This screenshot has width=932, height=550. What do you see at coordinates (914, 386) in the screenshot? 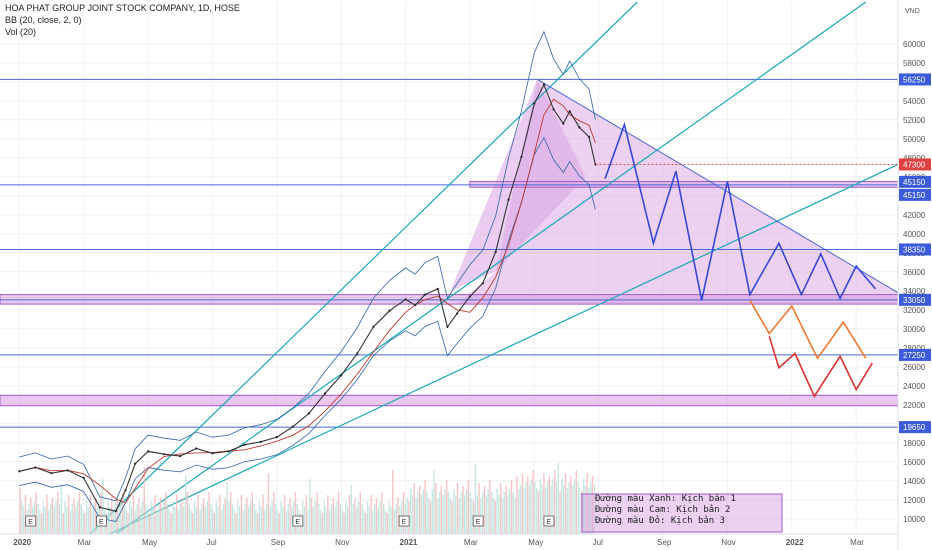
I see `price-tick-label: 24000` at bounding box center [914, 386].